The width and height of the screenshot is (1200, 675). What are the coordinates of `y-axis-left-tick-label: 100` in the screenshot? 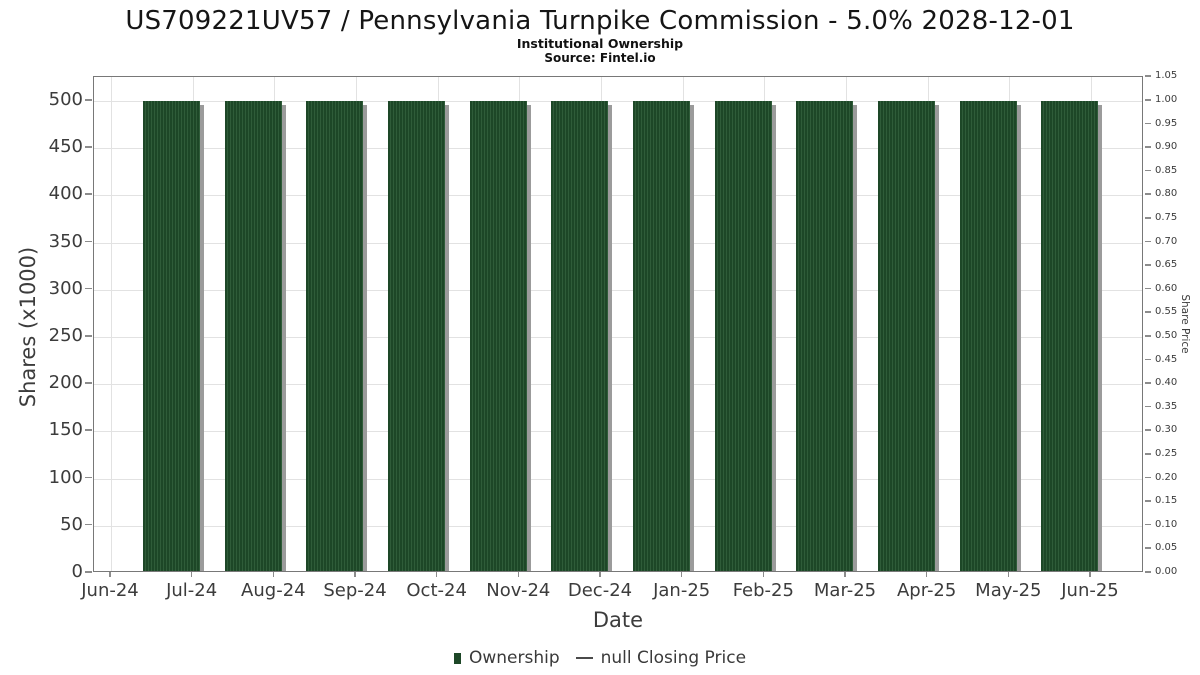 It's located at (65, 477).